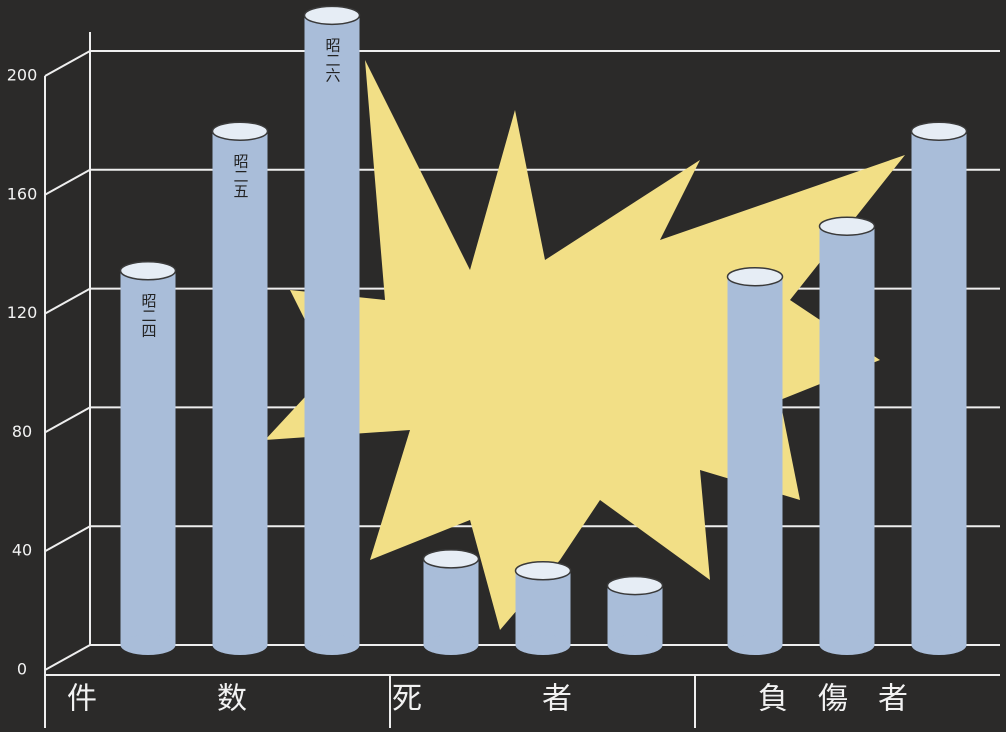  I want to click on y-tick-label: 120, so click(22, 312).